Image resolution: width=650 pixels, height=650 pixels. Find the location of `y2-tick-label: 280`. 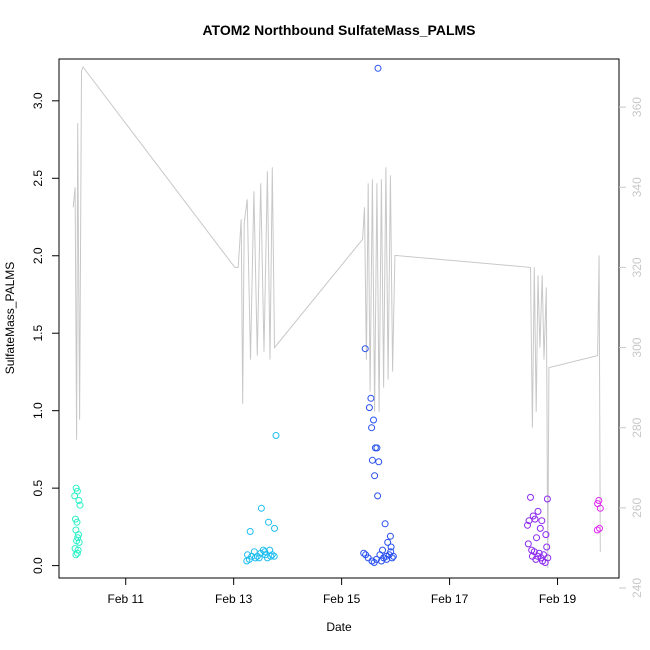

y2-tick-label: 280 is located at coordinates (637, 427).